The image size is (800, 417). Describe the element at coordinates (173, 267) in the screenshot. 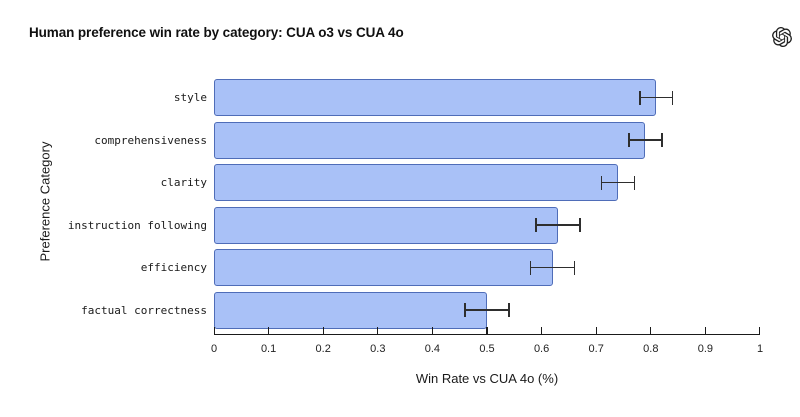

I see `category-label: efficiency` at that location.